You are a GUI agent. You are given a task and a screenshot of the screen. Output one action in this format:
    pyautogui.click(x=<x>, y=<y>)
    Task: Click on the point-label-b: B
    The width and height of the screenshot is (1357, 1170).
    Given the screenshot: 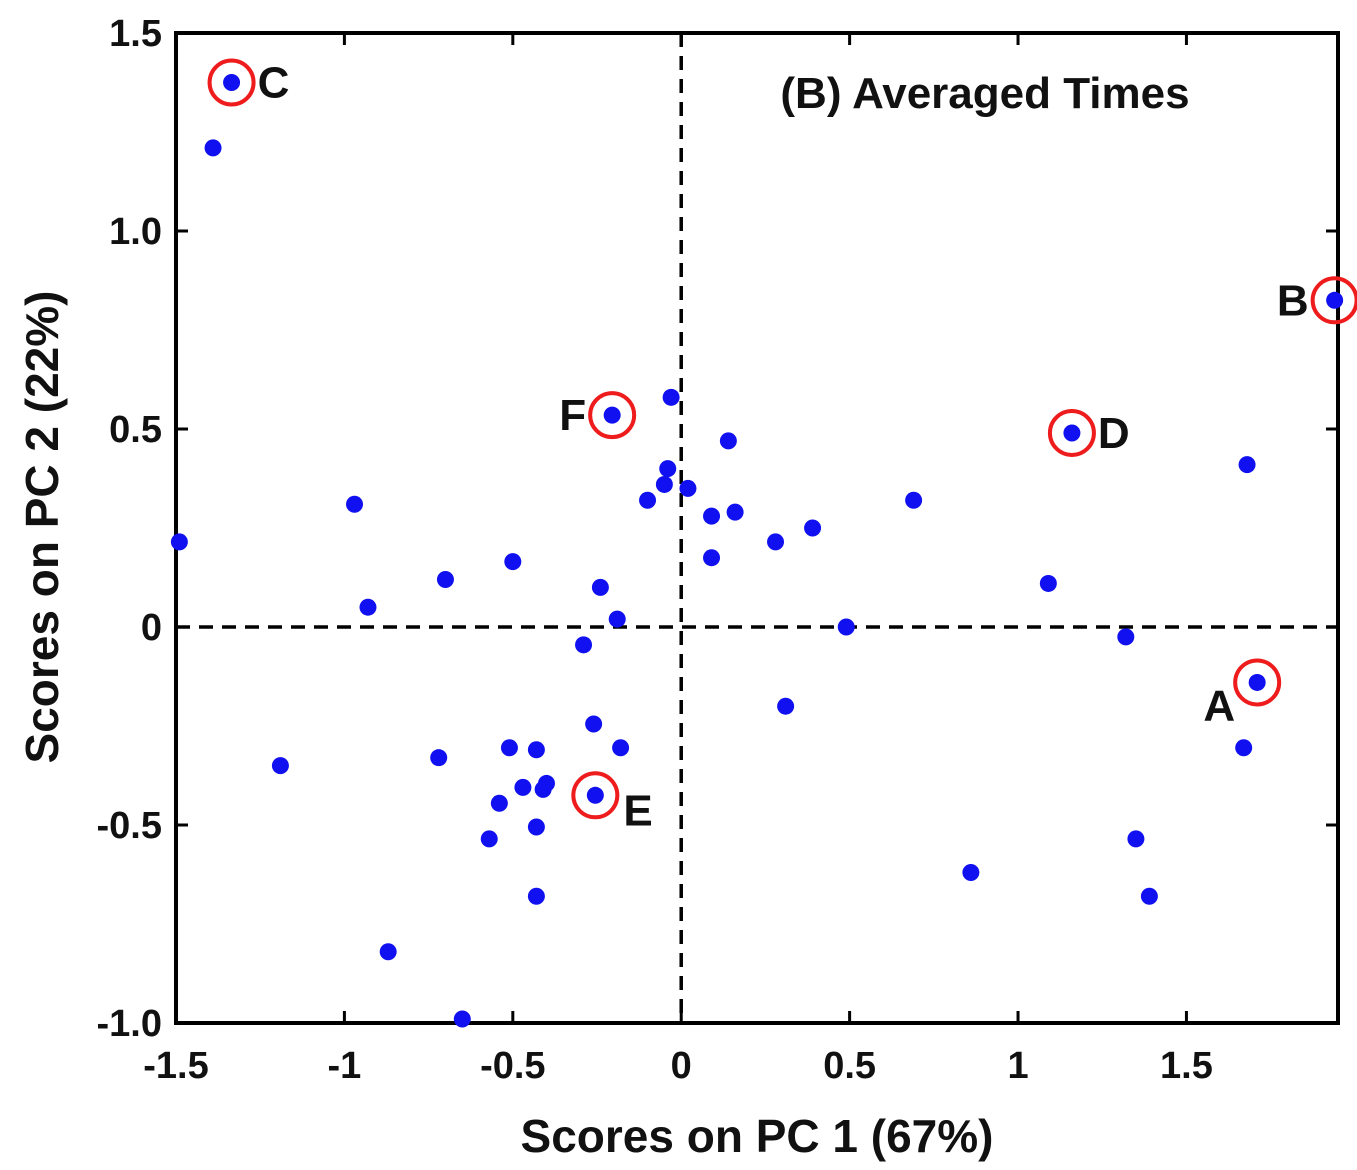 What is the action you would take?
    pyautogui.click(x=1293, y=300)
    